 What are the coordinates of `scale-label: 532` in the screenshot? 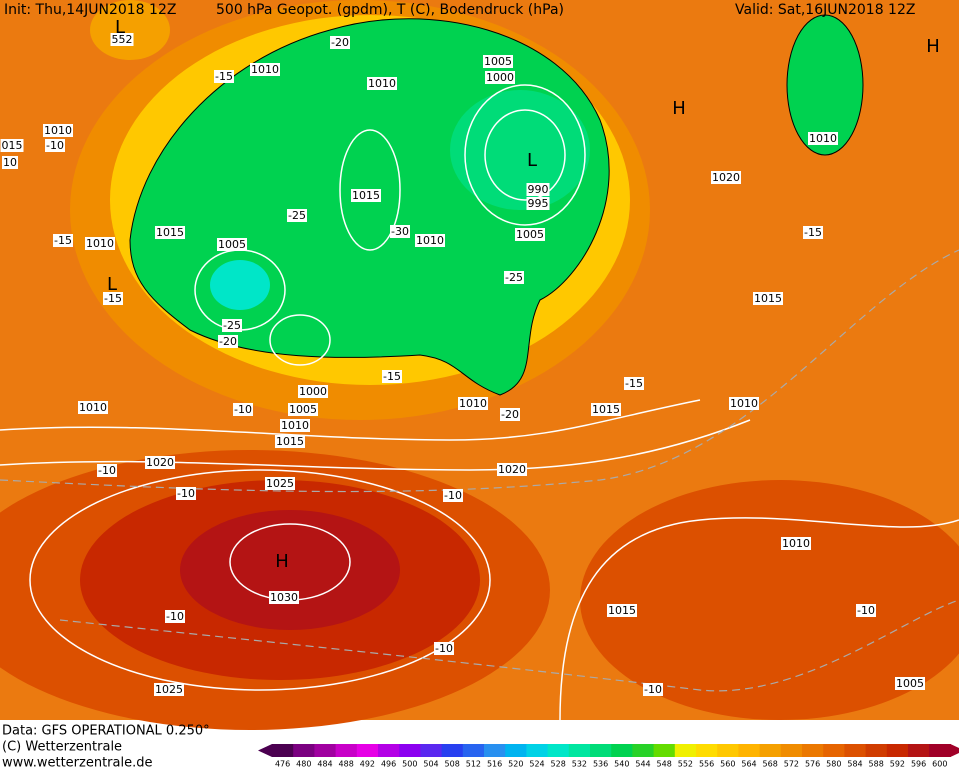 It's located at (579, 764).